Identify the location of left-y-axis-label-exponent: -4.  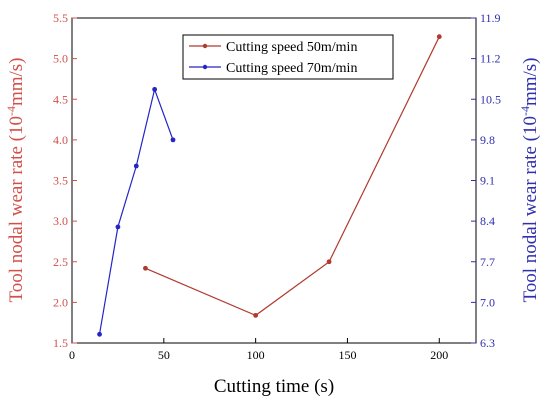
(11, 111).